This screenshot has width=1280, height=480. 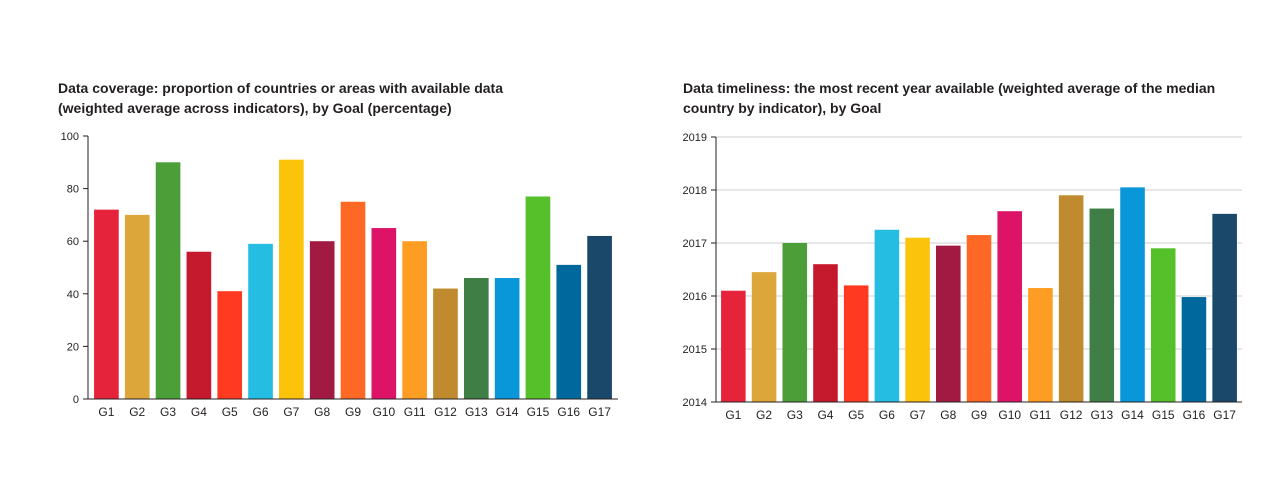 What do you see at coordinates (695, 403) in the screenshot?
I see `y-tick-label: 2014` at bounding box center [695, 403].